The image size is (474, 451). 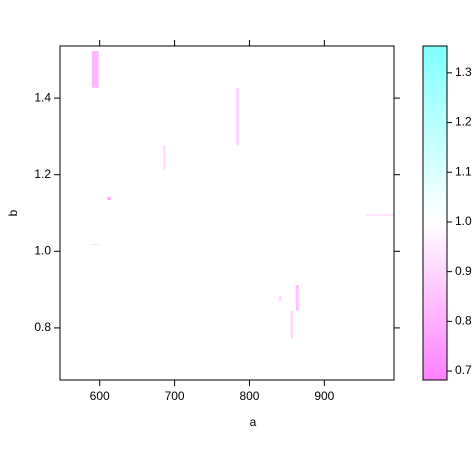 What do you see at coordinates (463, 171) in the screenshot?
I see `colorkey-tick-label: 1.1` at bounding box center [463, 171].